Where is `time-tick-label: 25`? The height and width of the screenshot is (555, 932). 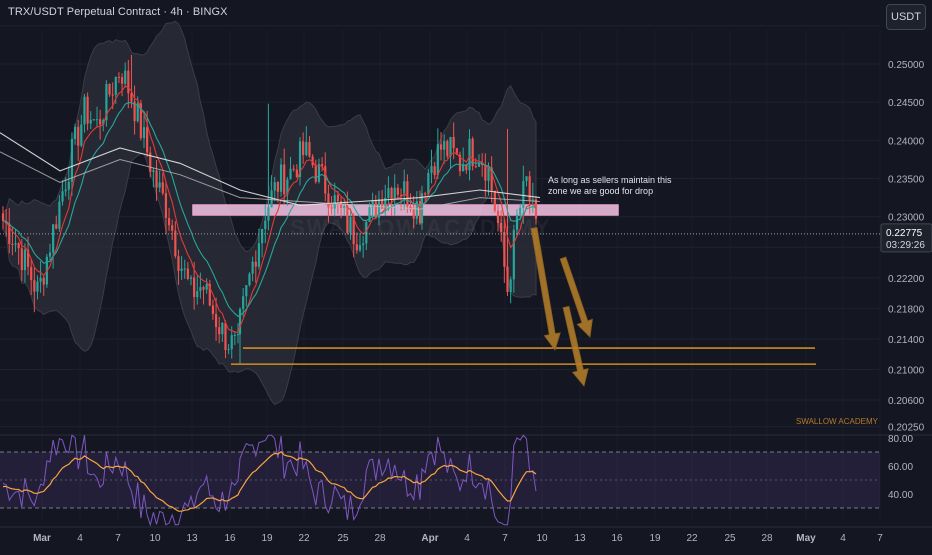
time-tick-label: 25 is located at coordinates (730, 538).